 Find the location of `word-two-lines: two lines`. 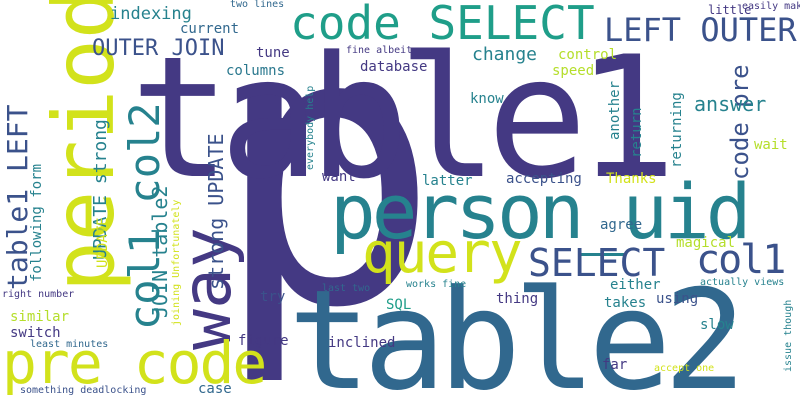

word-two-lines: two lines is located at coordinates (257, 5).